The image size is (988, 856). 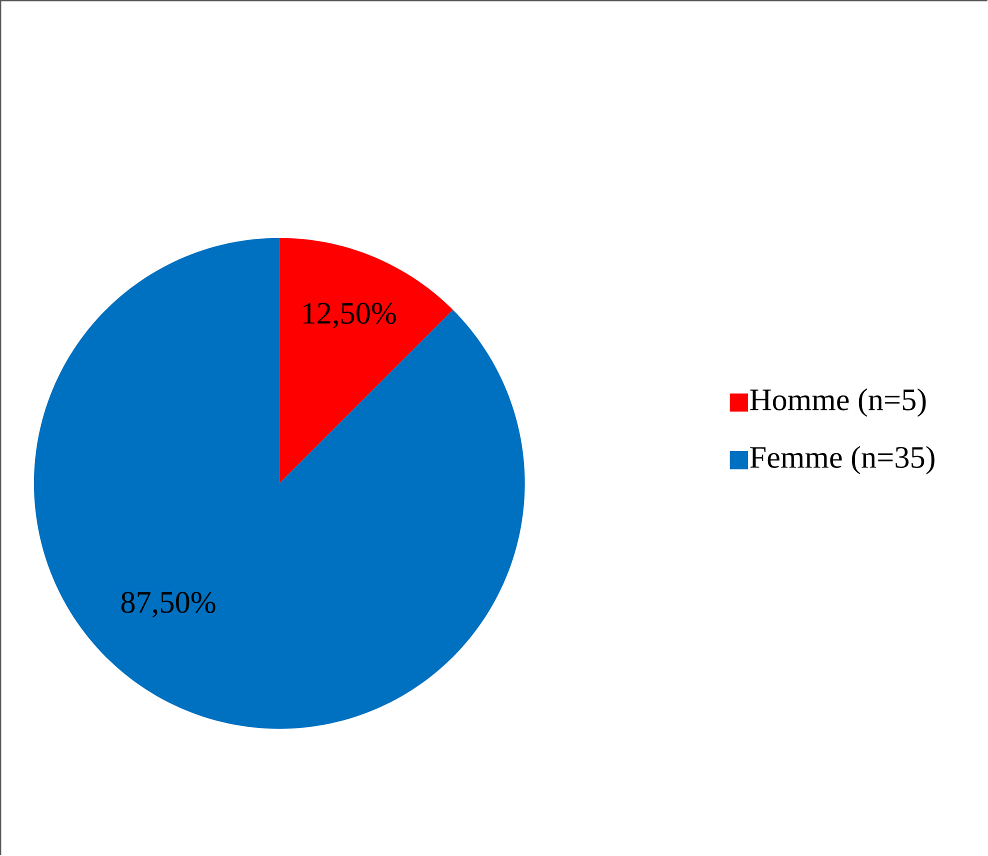 I want to click on data-label: 87,50%, so click(x=168, y=605).